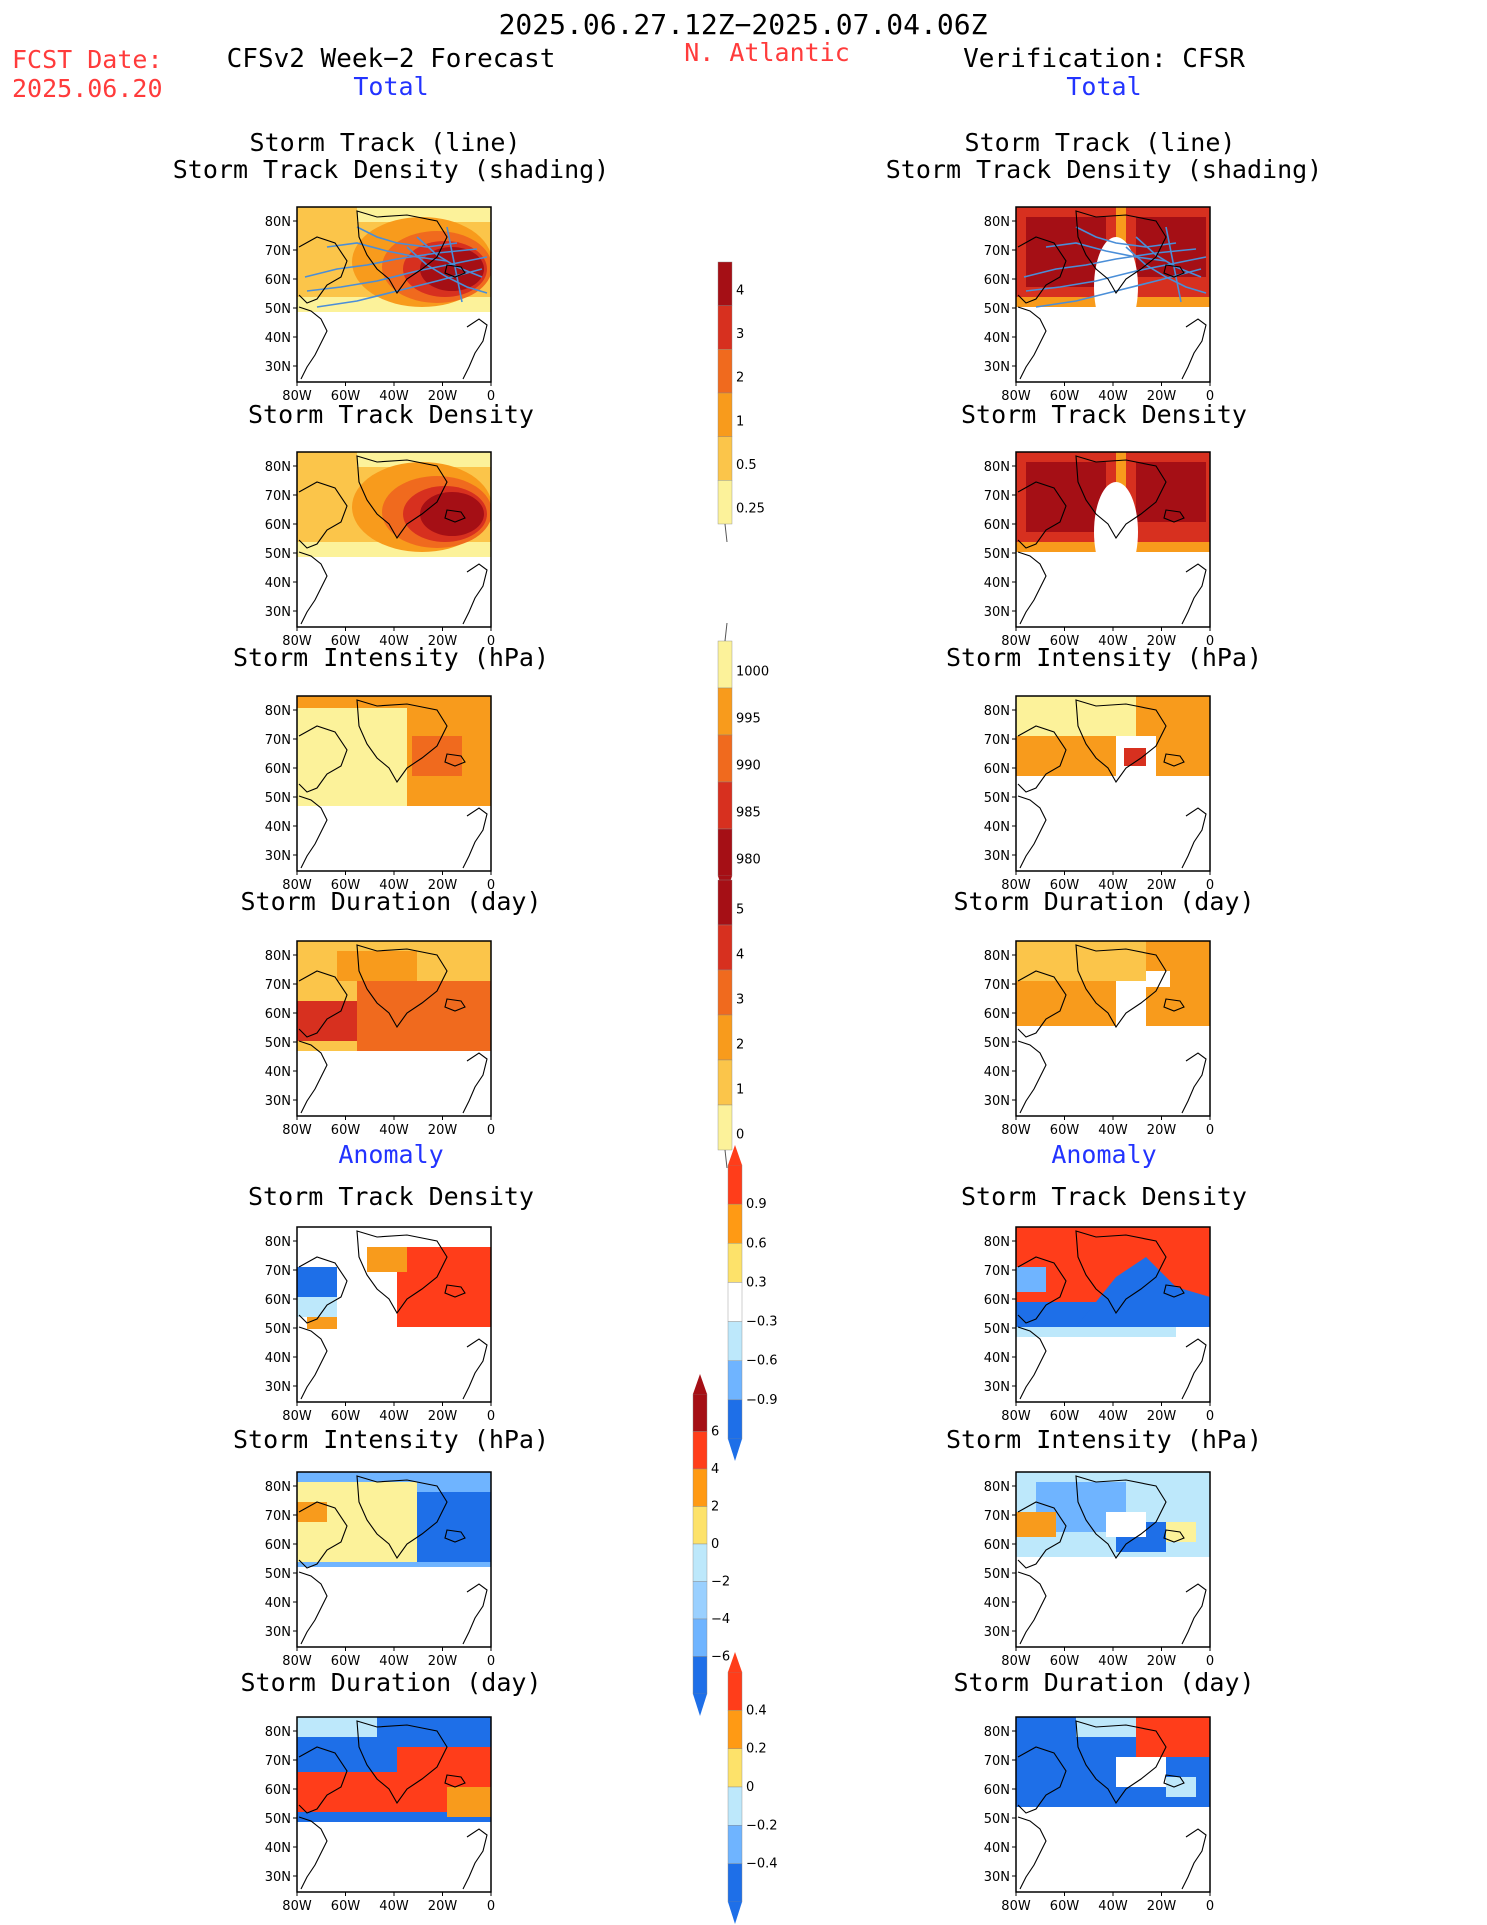 The width and height of the screenshot is (1487, 1925). Describe the element at coordinates (385, 142) in the screenshot. I see `panel-title-track-line-left: Storm Track (line)` at that location.